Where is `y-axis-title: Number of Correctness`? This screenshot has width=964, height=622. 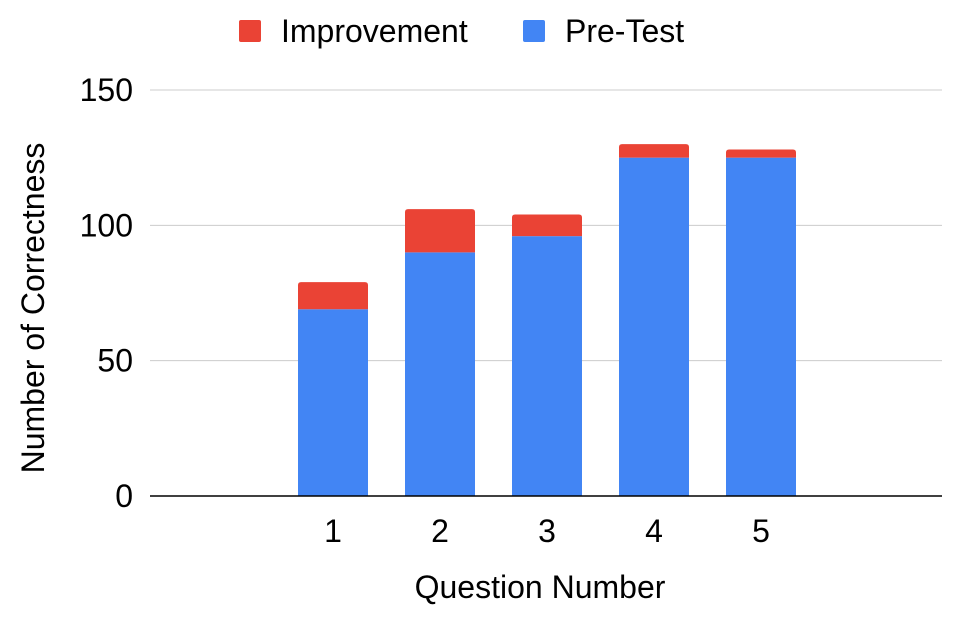
y-axis-title: Number of Correctness is located at coordinates (33, 308).